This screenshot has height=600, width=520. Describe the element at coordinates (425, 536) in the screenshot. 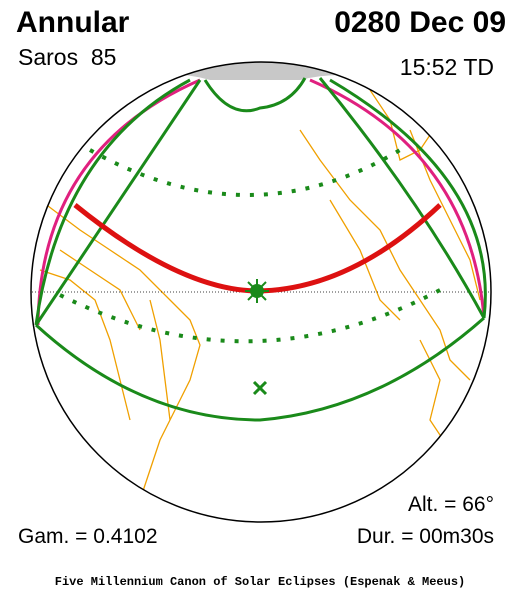

I see `duration: Dur. = 00m30s` at that location.